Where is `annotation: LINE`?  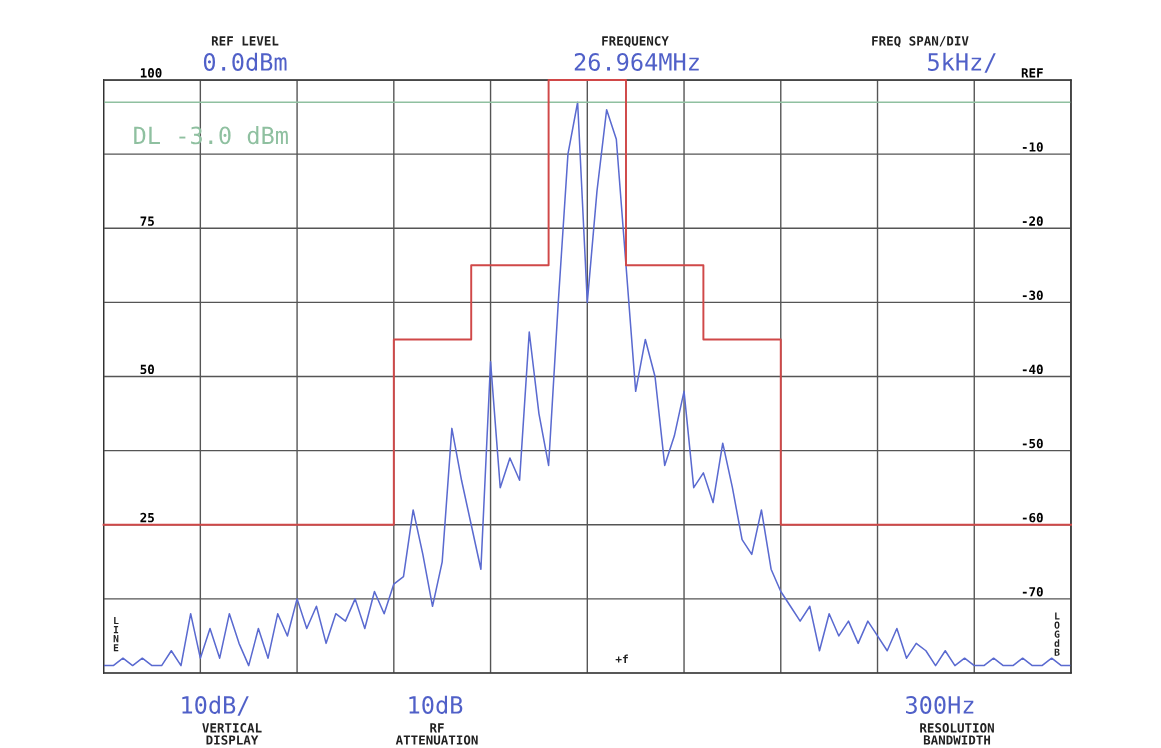 annotation: LINE is located at coordinates (116, 634).